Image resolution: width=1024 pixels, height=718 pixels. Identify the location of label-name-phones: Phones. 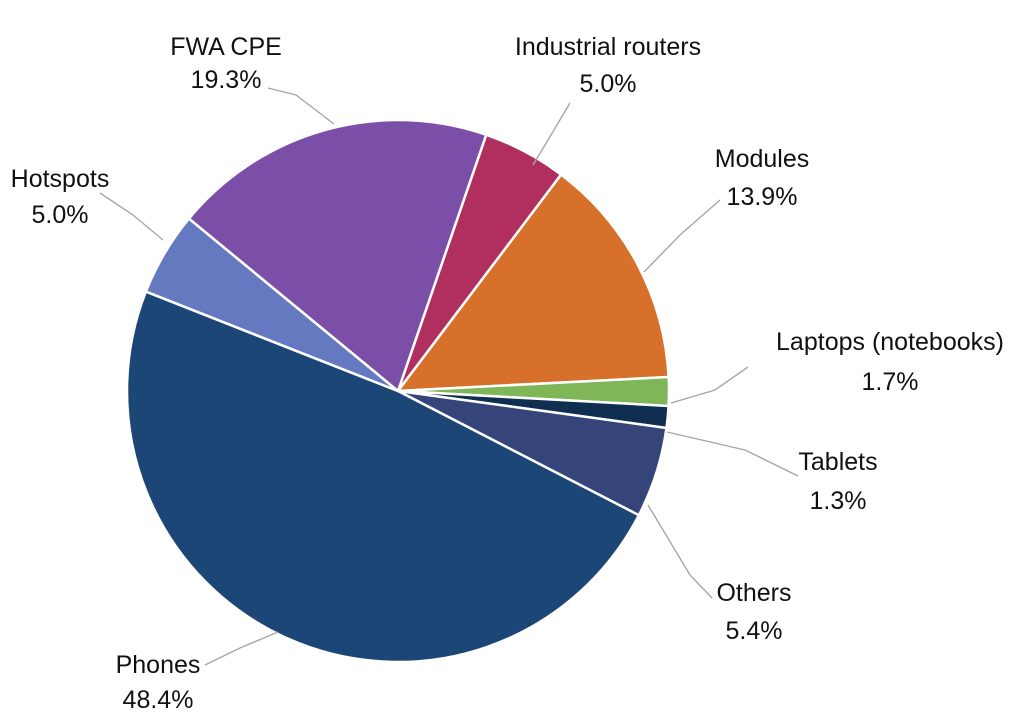
(158, 665).